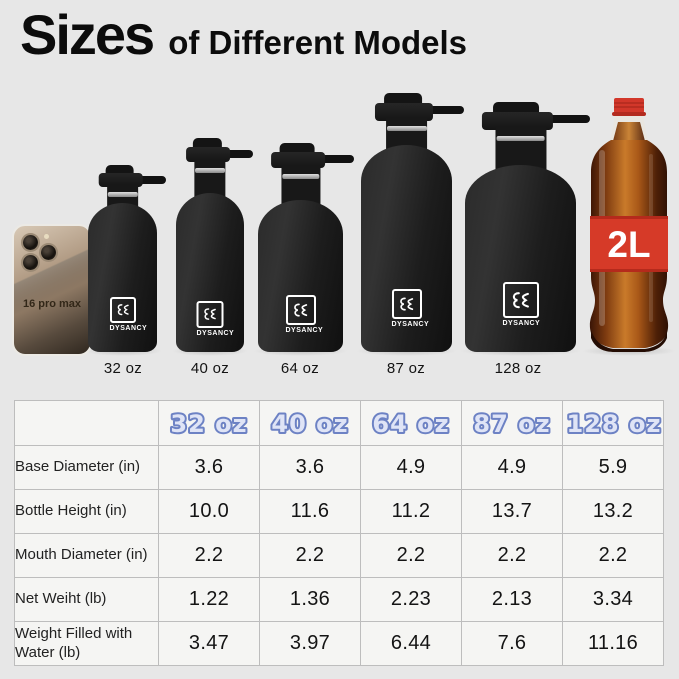 This screenshot has height=679, width=679. What do you see at coordinates (87, 34) in the screenshot?
I see `title-main: Sizes` at bounding box center [87, 34].